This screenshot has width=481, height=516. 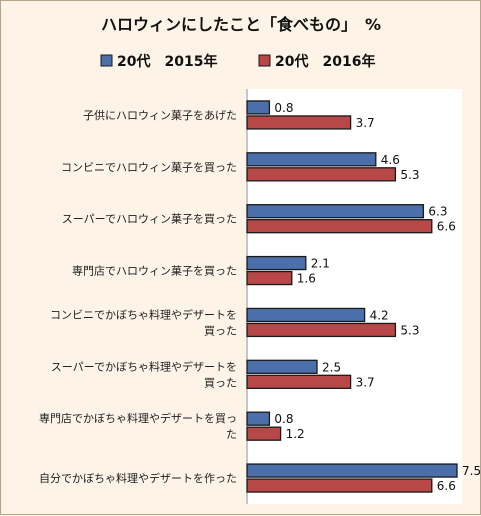 I want to click on value-label-s0-c4: 4.2, so click(x=379, y=315).